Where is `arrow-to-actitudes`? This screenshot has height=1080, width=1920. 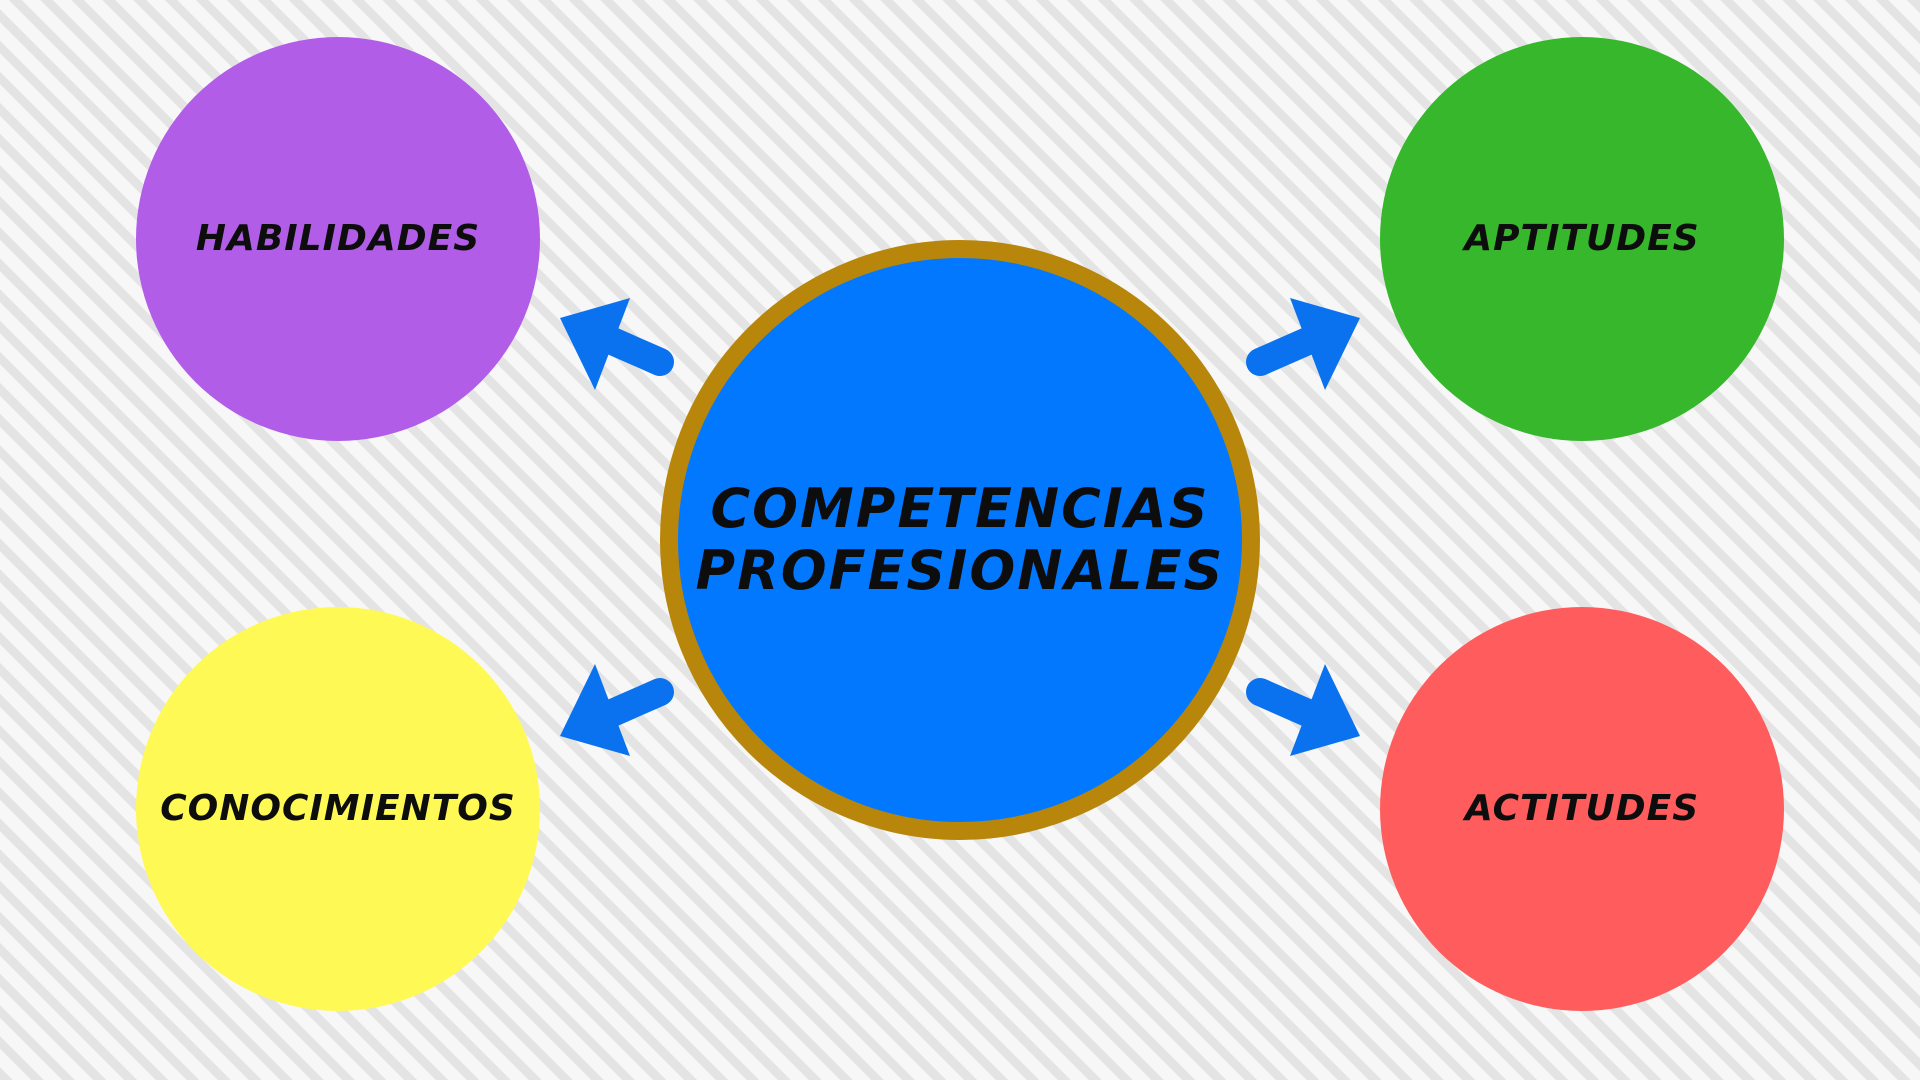 arrow-to-actitudes is located at coordinates (1303, 710).